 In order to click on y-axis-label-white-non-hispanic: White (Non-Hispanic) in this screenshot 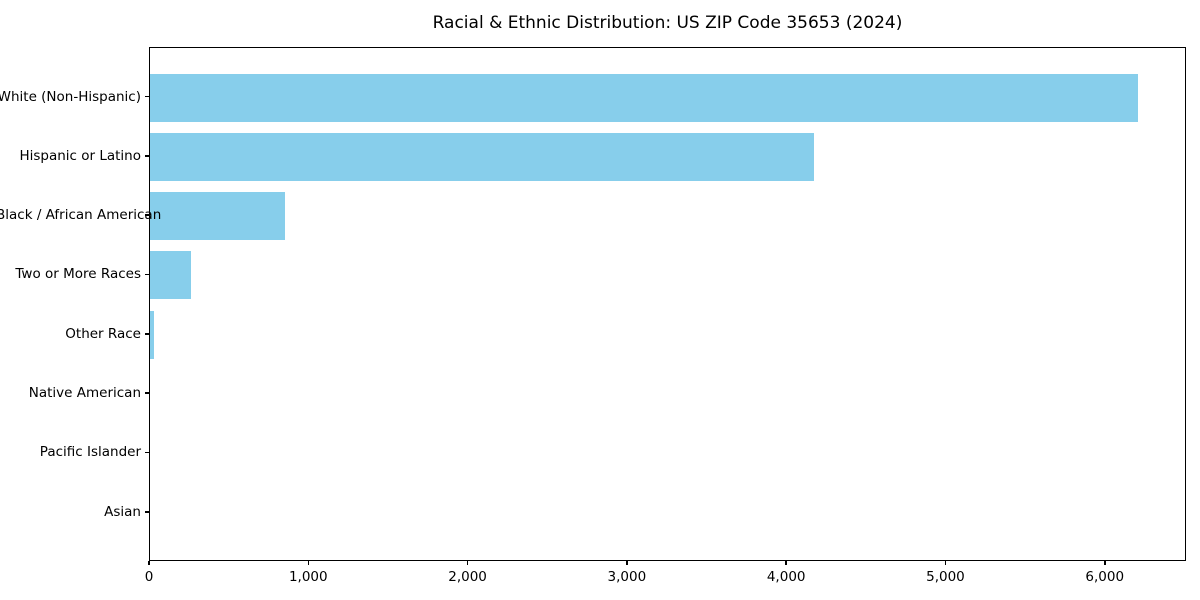, I will do `click(70, 96)`.